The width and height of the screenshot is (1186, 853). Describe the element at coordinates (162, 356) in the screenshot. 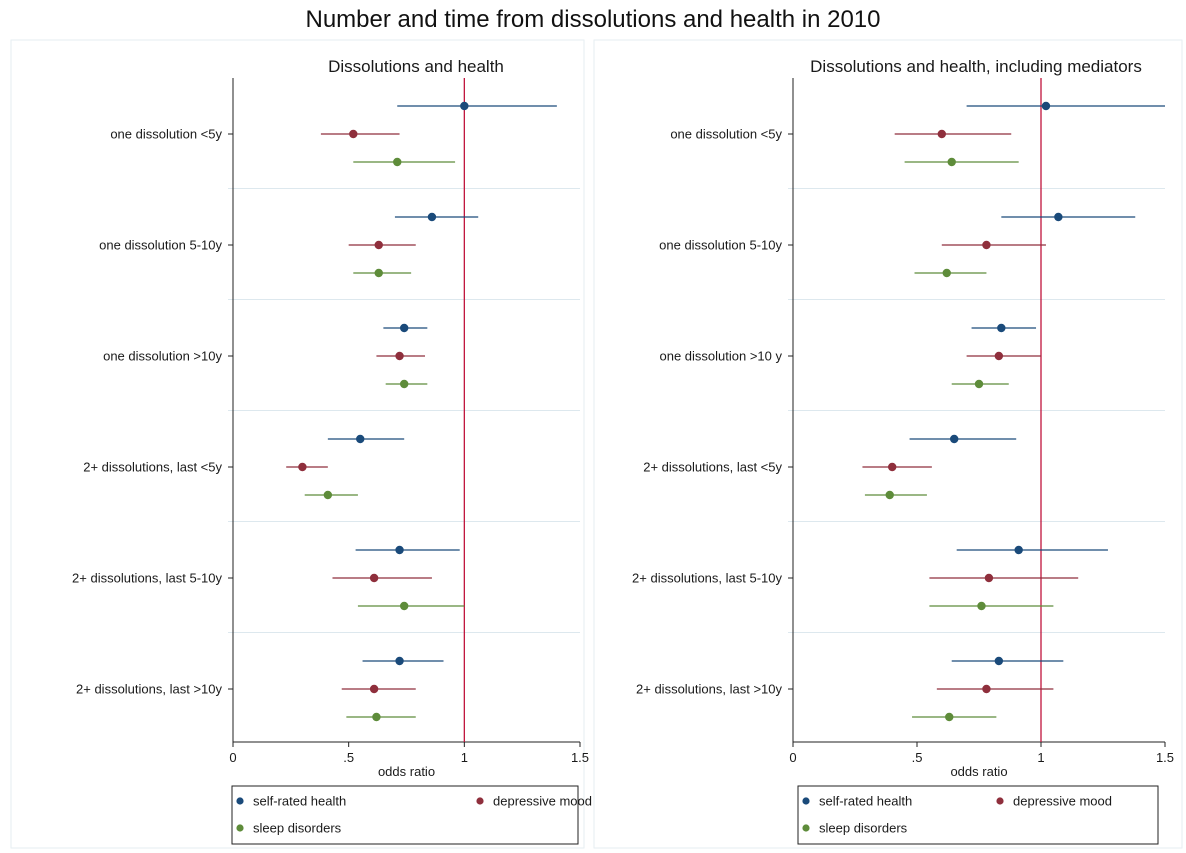

I see `category-label: one dissolution >10y` at that location.